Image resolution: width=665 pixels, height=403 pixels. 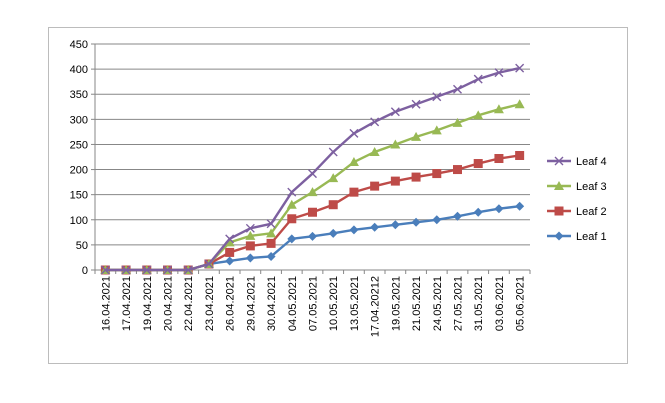 What do you see at coordinates (591, 212) in the screenshot?
I see `legend-label: Leaf 2` at bounding box center [591, 212].